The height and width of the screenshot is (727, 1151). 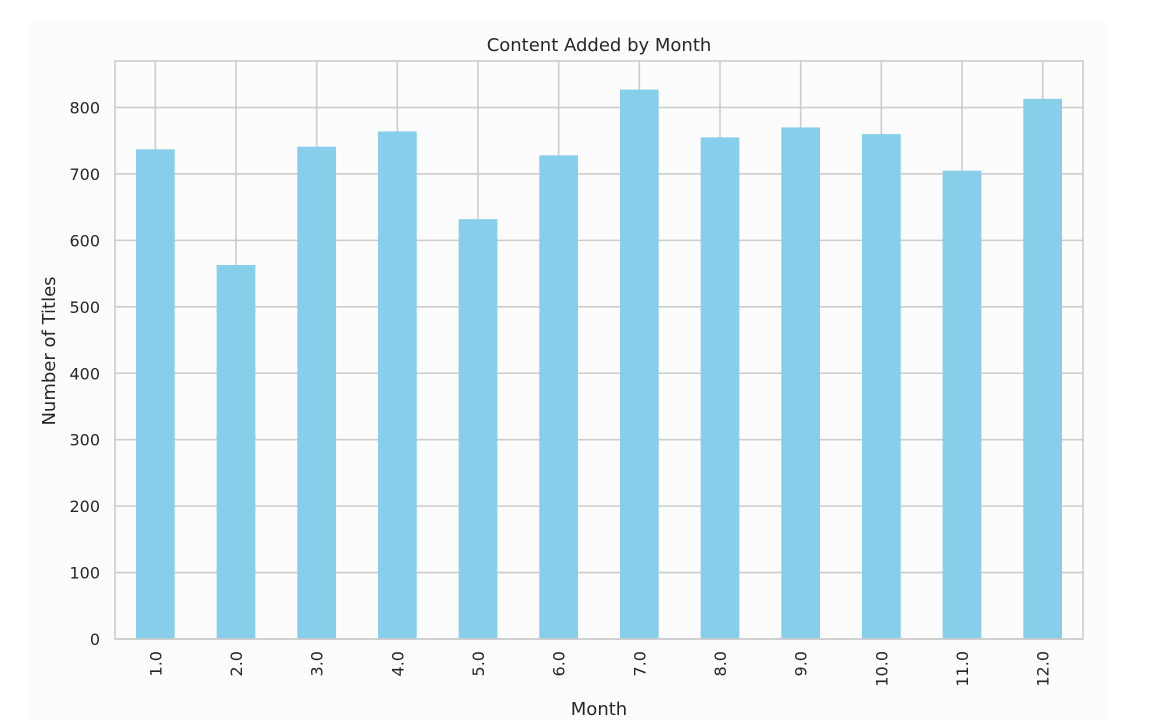 What do you see at coordinates (84, 440) in the screenshot?
I see `y-tick-label: 300` at bounding box center [84, 440].